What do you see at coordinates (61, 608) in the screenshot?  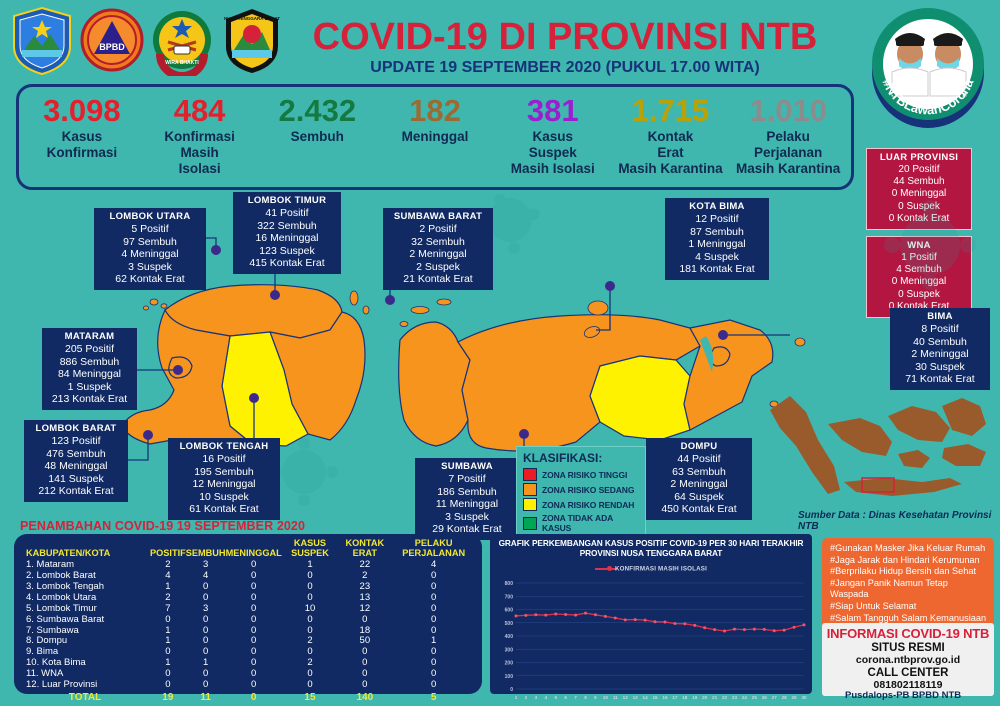 I see `row-name: 5. Lombok Timur` at bounding box center [61, 608].